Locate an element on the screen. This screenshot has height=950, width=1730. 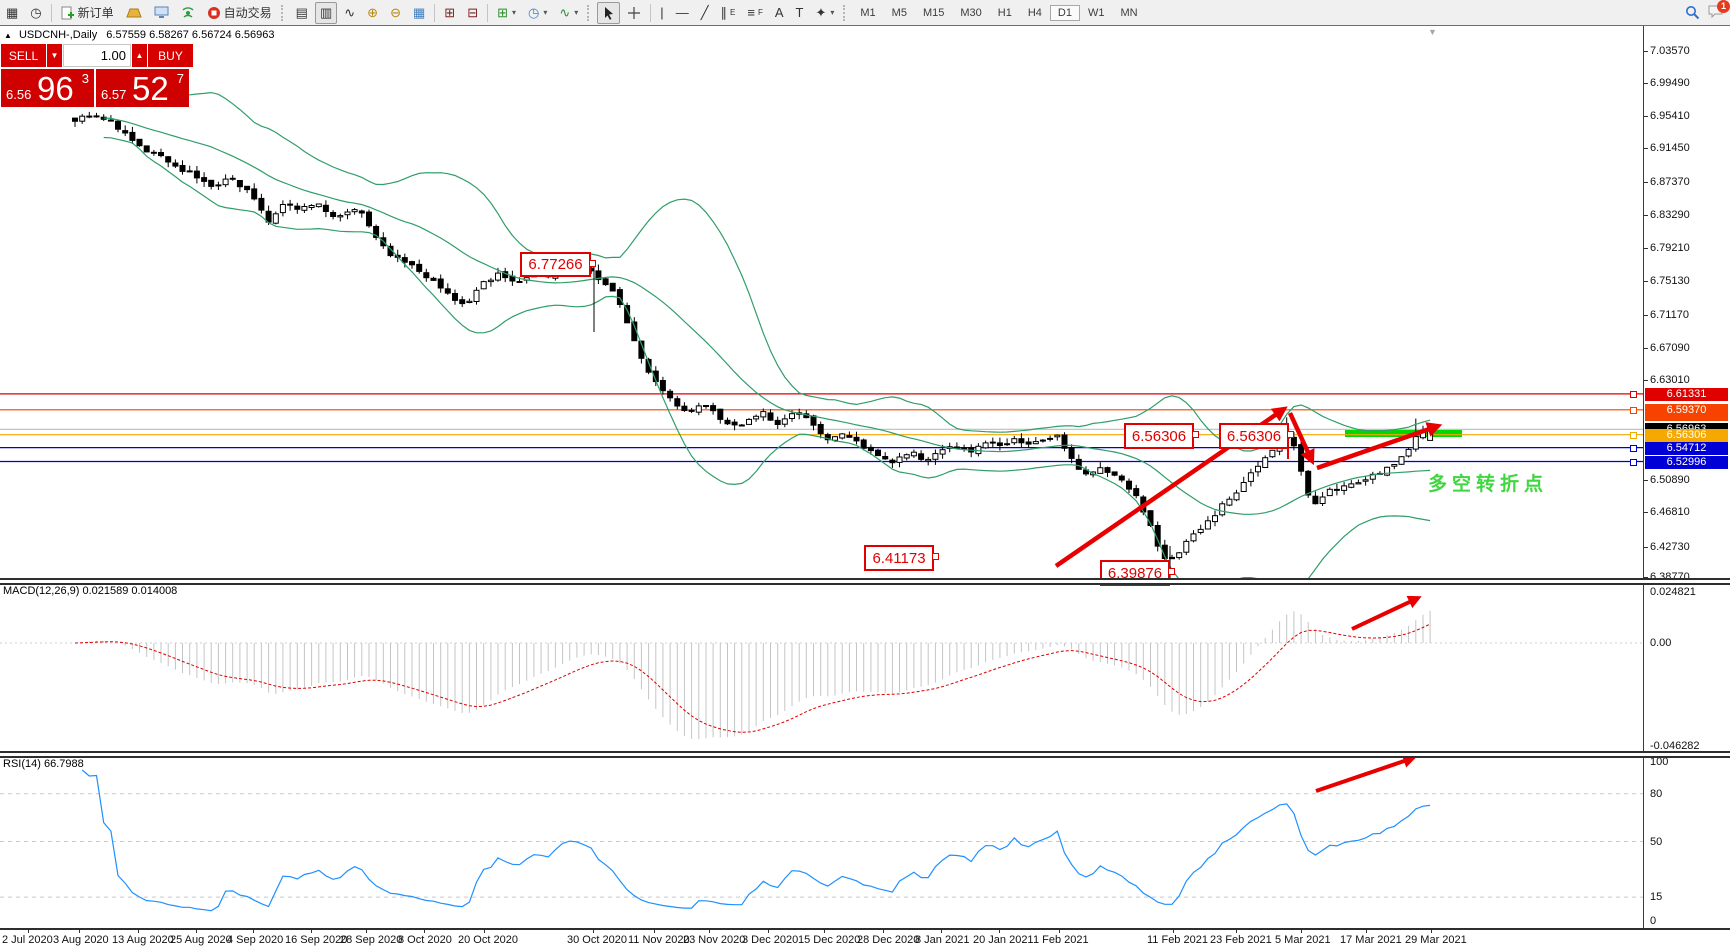
date-axis-label: 30 Oct 2020 is located at coordinates (597, 940).